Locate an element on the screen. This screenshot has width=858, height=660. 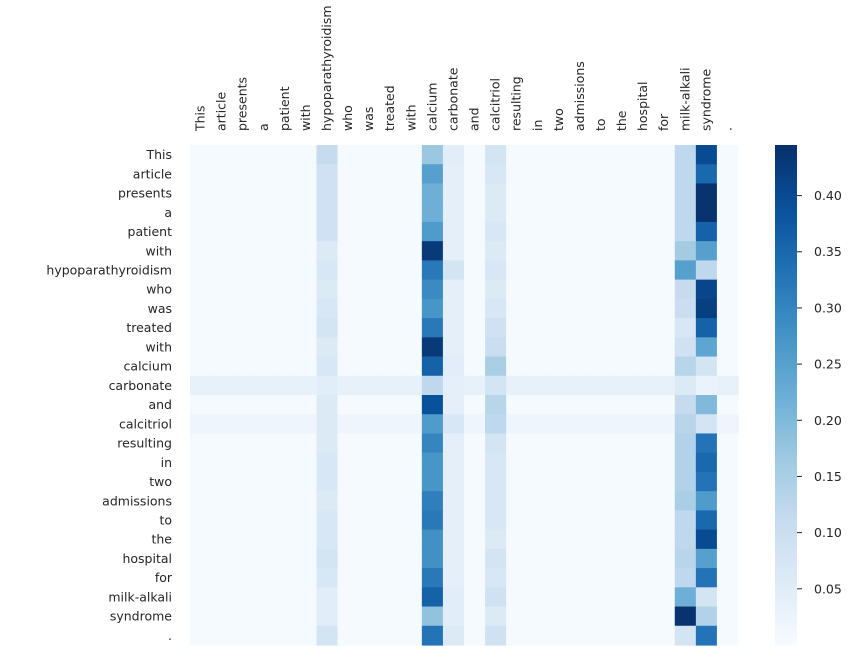
x-tick-label: who is located at coordinates (347, 118).